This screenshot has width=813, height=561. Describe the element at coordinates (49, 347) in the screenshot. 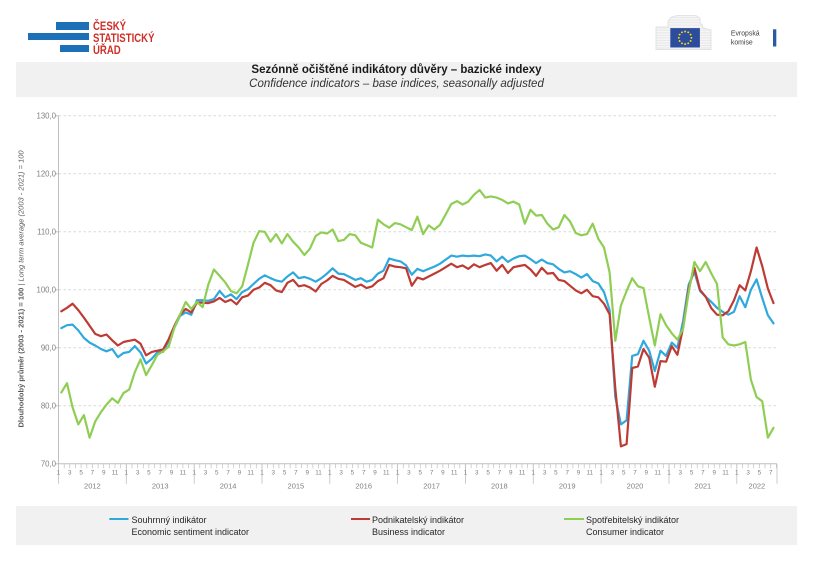

I see `svg-text: 90,0` at that location.